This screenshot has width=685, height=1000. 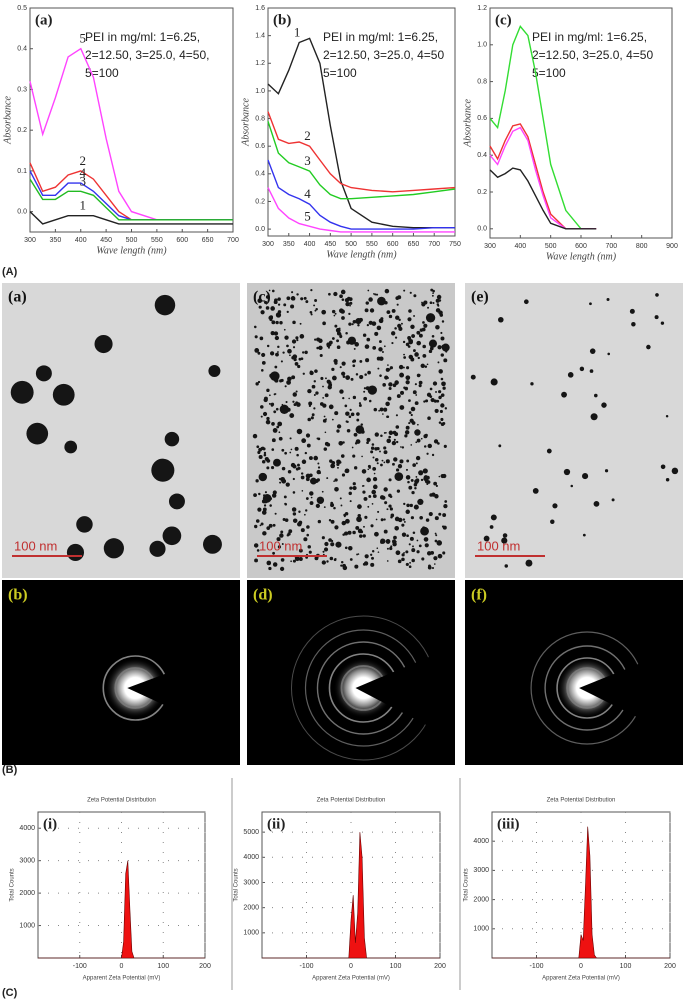 What do you see at coordinates (260, 146) in the screenshot?
I see `y-tick-label: 0.6` at bounding box center [260, 146].